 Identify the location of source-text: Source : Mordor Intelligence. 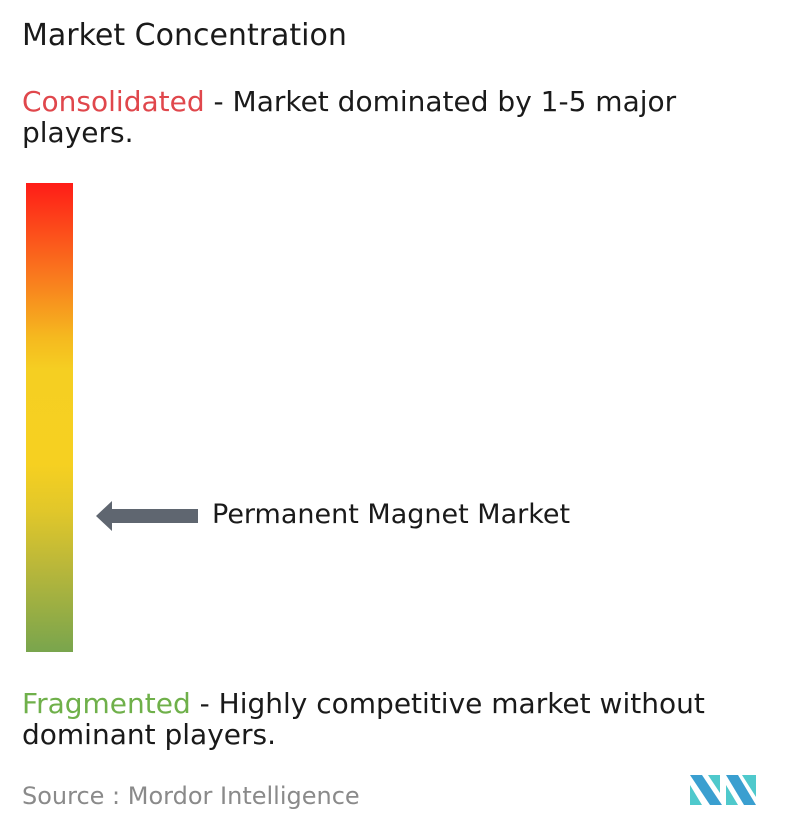
(191, 796).